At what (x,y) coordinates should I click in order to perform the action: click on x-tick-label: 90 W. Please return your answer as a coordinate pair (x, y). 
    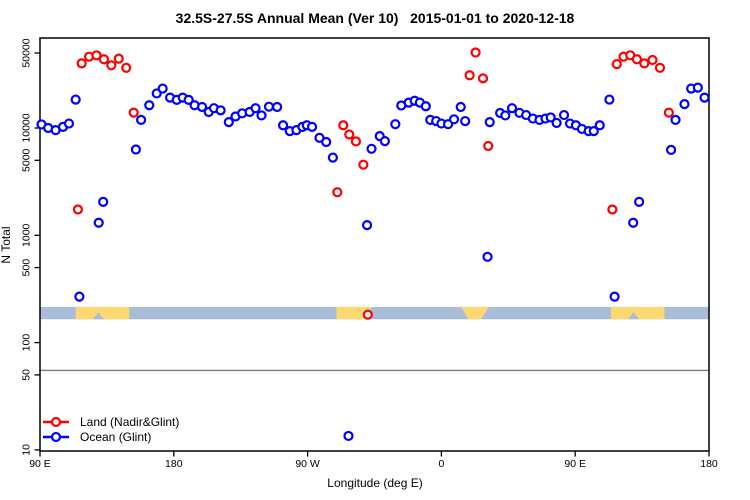
    Looking at the image, I should click on (307, 464).